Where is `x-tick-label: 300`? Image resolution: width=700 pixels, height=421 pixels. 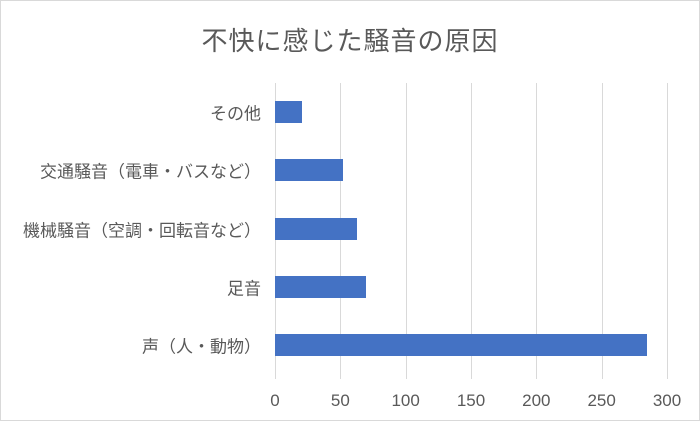 x-tick-label: 300 is located at coordinates (667, 400).